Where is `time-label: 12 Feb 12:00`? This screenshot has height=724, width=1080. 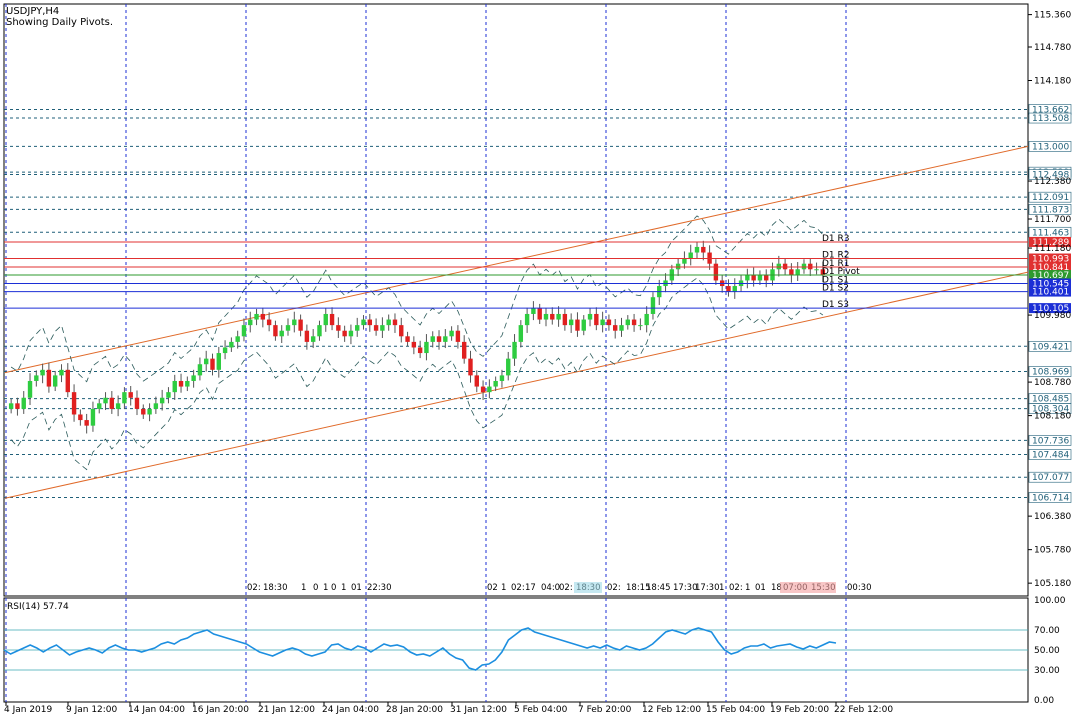
time-label: 12 Feb 12:00 is located at coordinates (671, 710).